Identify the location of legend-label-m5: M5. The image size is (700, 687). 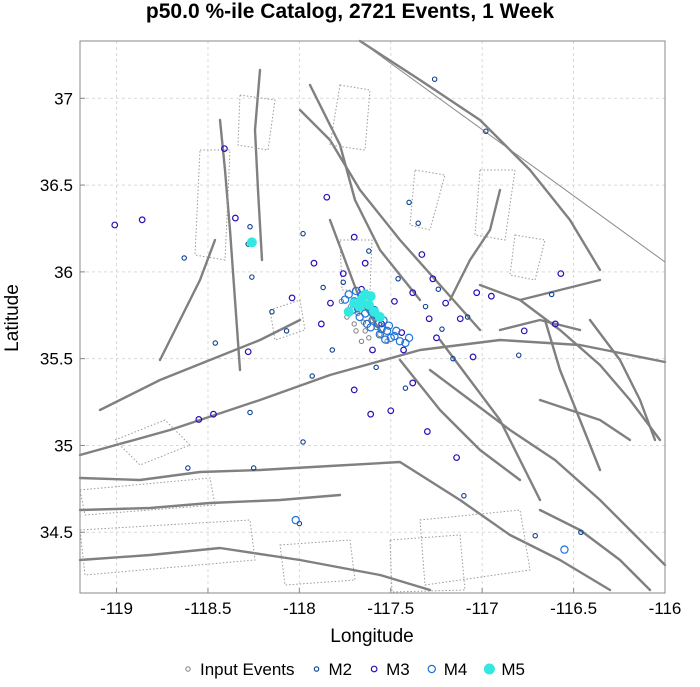
(513, 669).